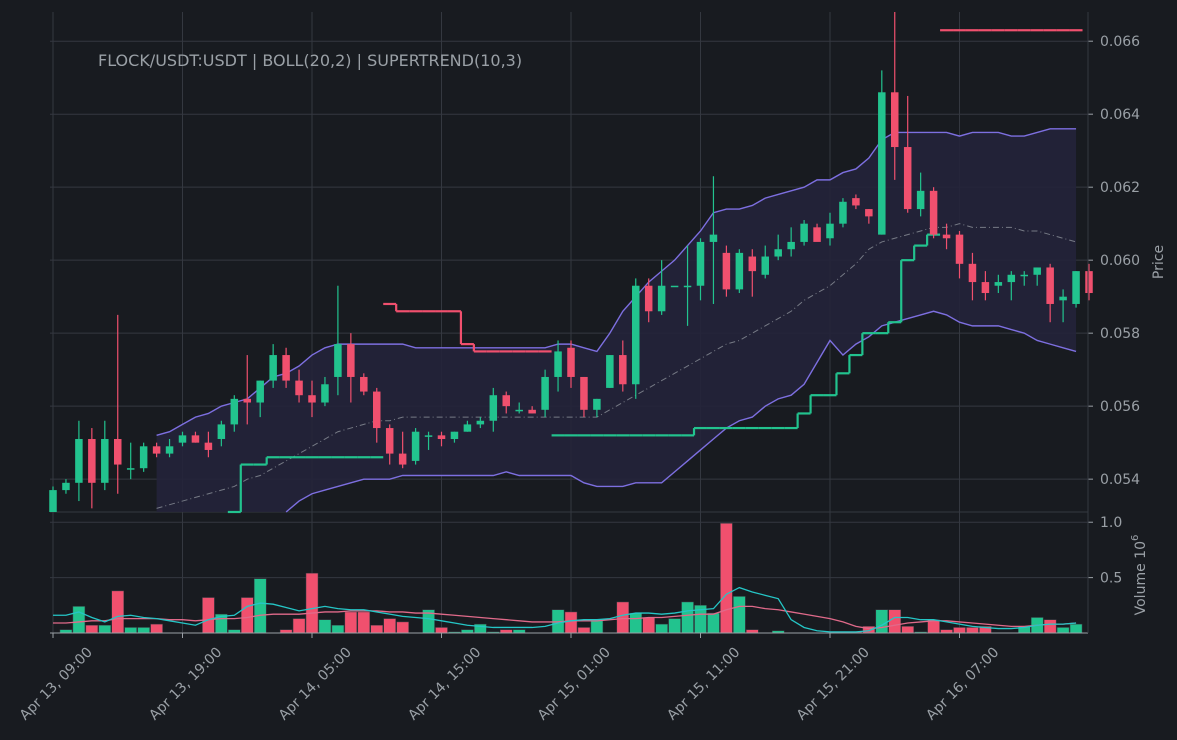 The height and width of the screenshot is (740, 1177). Describe the element at coordinates (1159, 262) in the screenshot. I see `price-axis-label: Price` at that location.